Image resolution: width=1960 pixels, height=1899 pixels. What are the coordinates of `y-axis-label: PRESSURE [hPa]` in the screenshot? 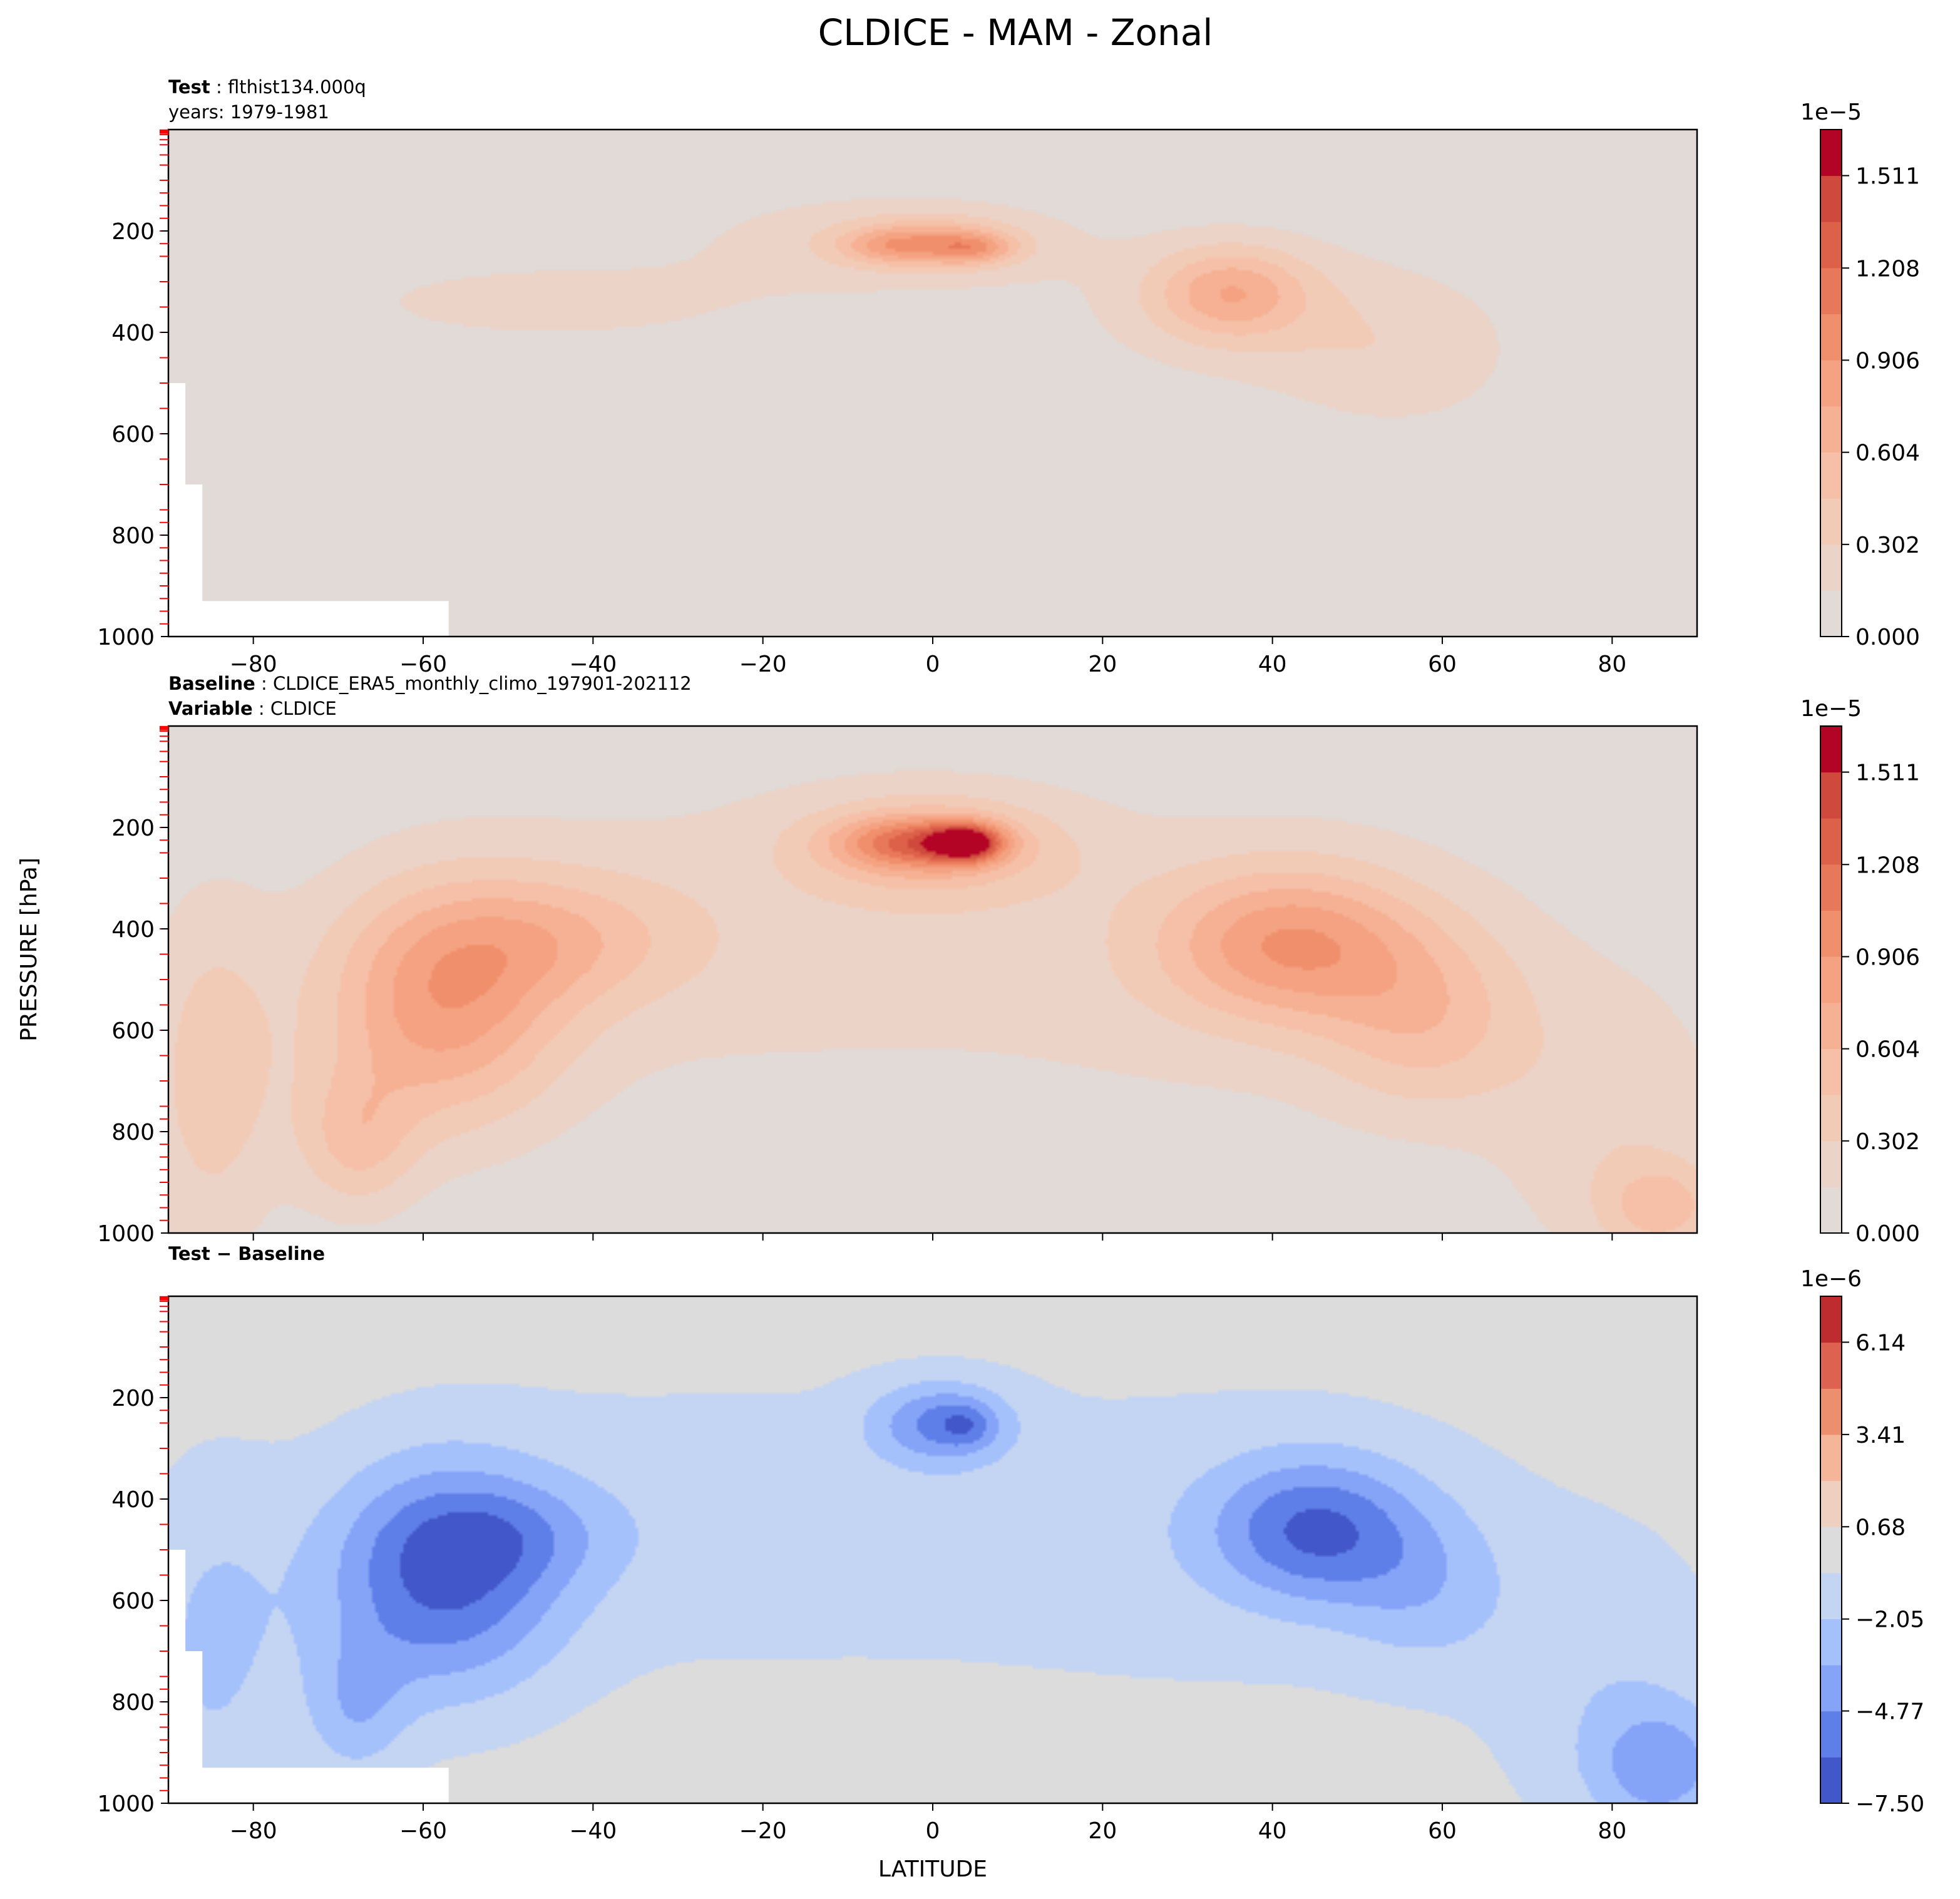 It's located at (29, 949).